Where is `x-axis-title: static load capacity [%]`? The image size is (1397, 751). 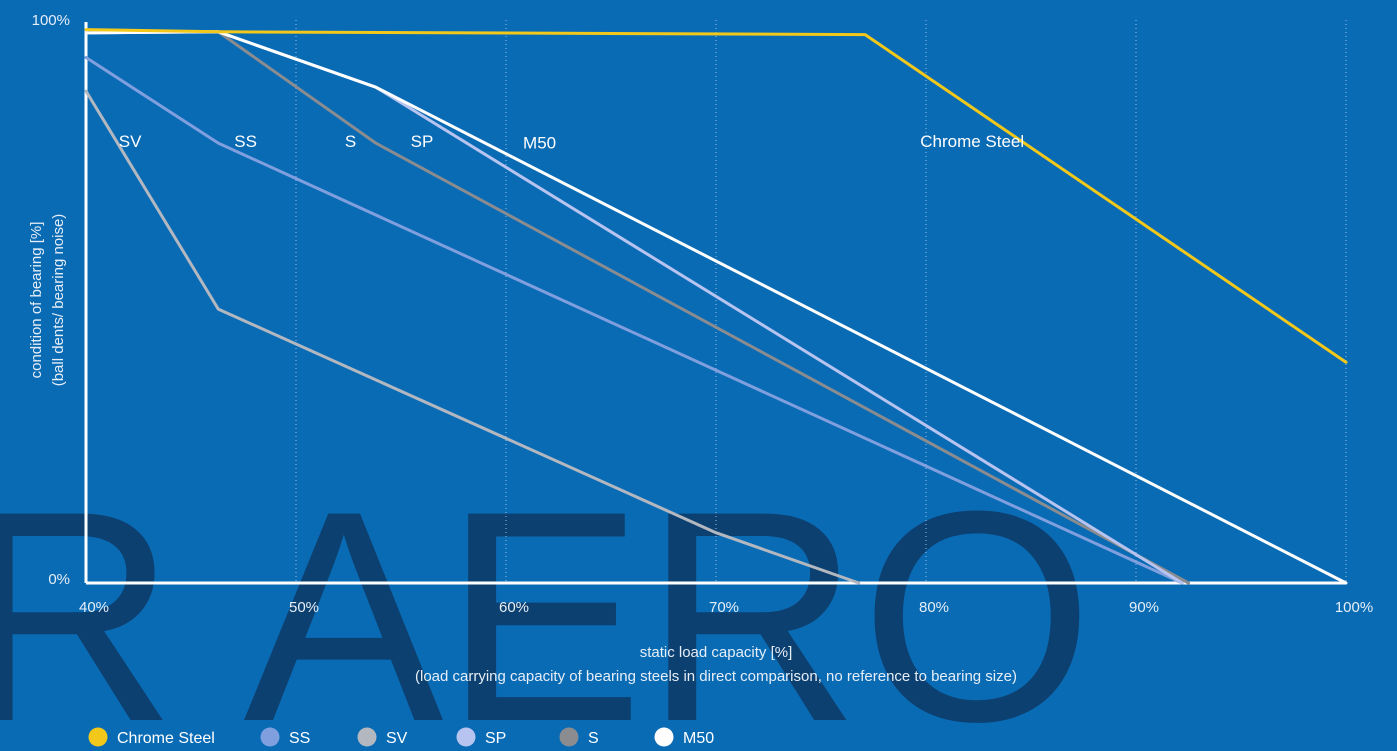 x-axis-title: static load capacity [%] is located at coordinates (716, 652).